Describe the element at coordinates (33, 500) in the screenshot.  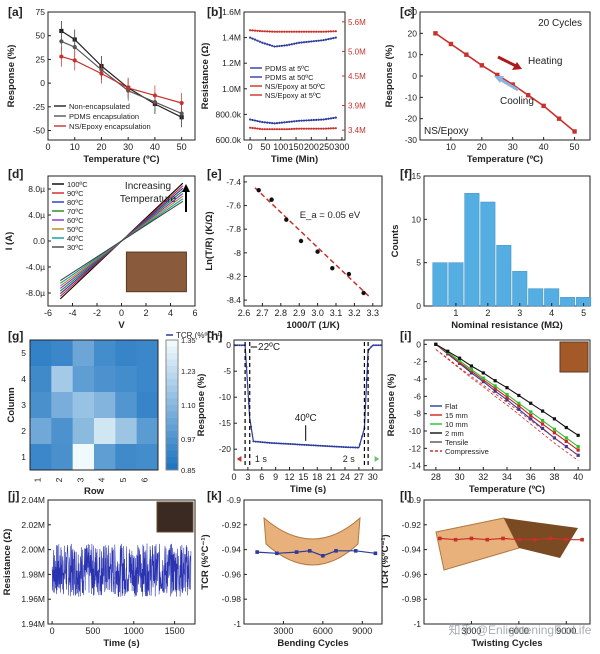
I see `y-tick-label-j: 2.04M` at that location.